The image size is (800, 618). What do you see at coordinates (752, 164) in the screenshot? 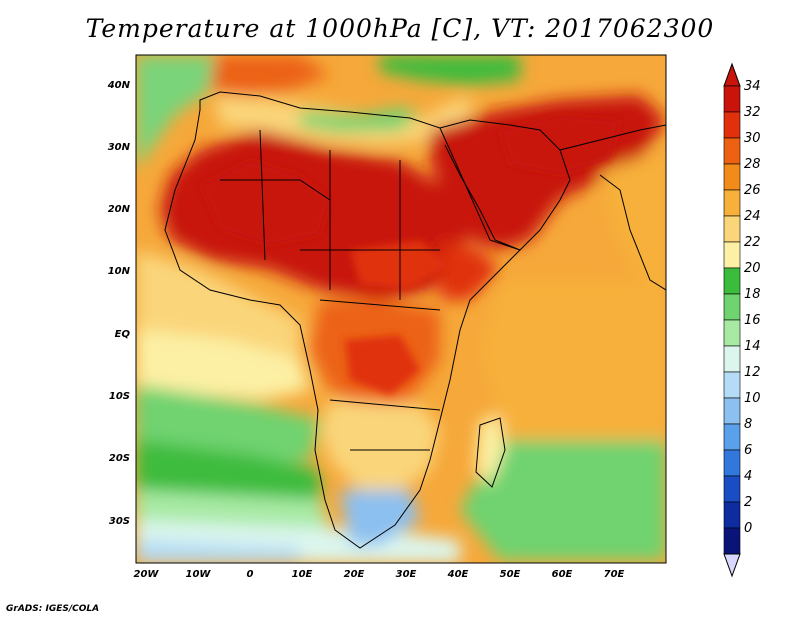
I see `colorbar-label: 28` at bounding box center [752, 164].